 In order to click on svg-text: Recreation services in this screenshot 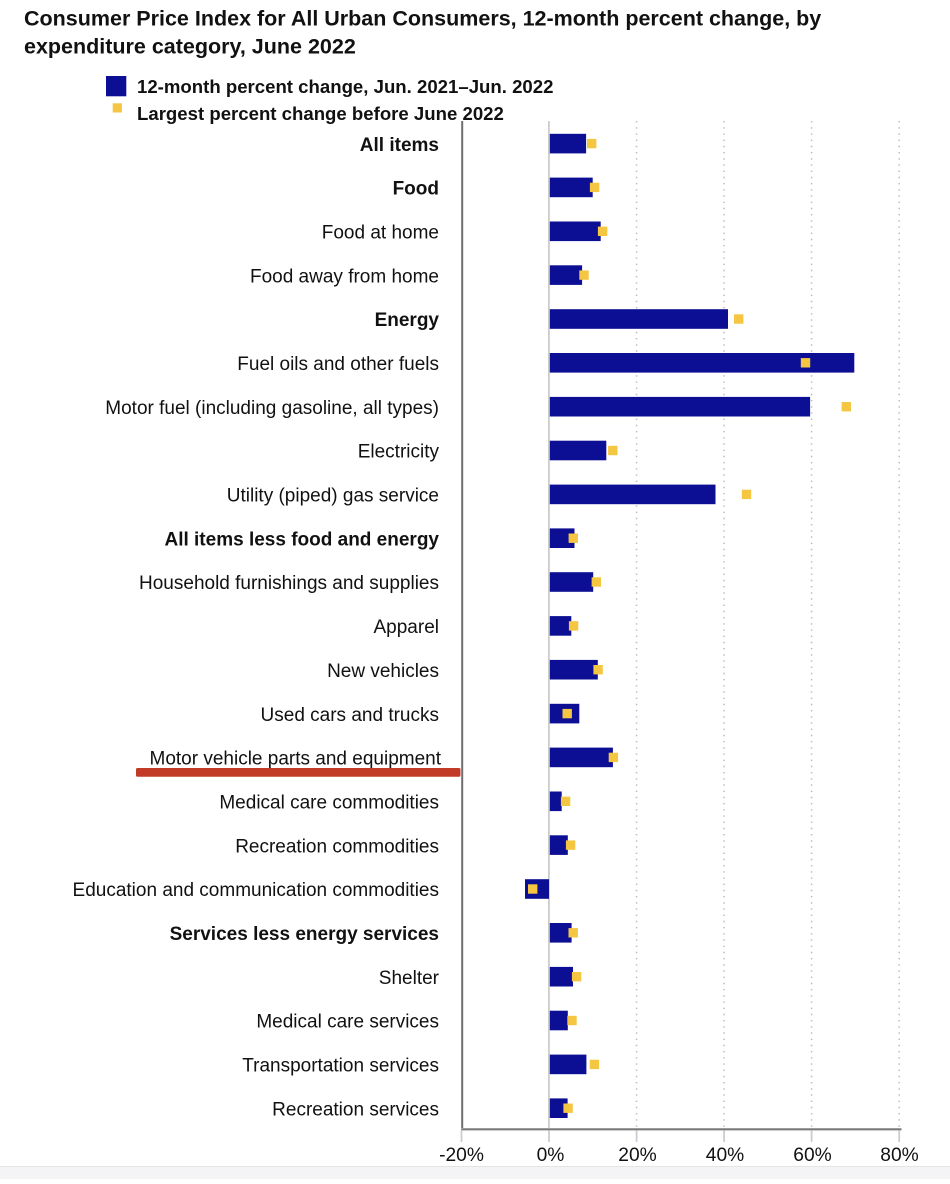, I will do `click(355, 1109)`.